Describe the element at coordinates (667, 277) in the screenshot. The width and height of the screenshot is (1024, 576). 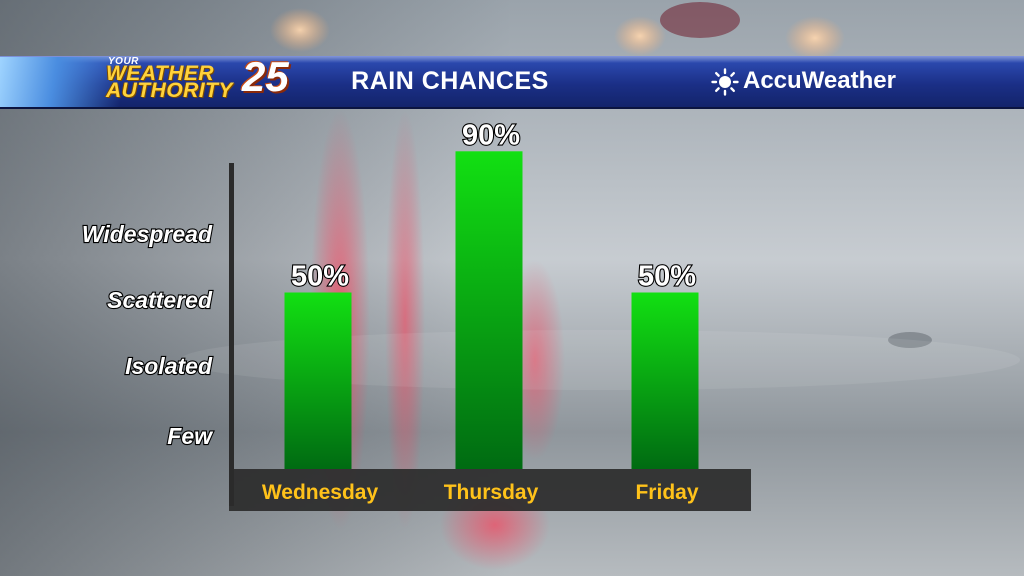
I see `value-label-friday: 50%` at that location.